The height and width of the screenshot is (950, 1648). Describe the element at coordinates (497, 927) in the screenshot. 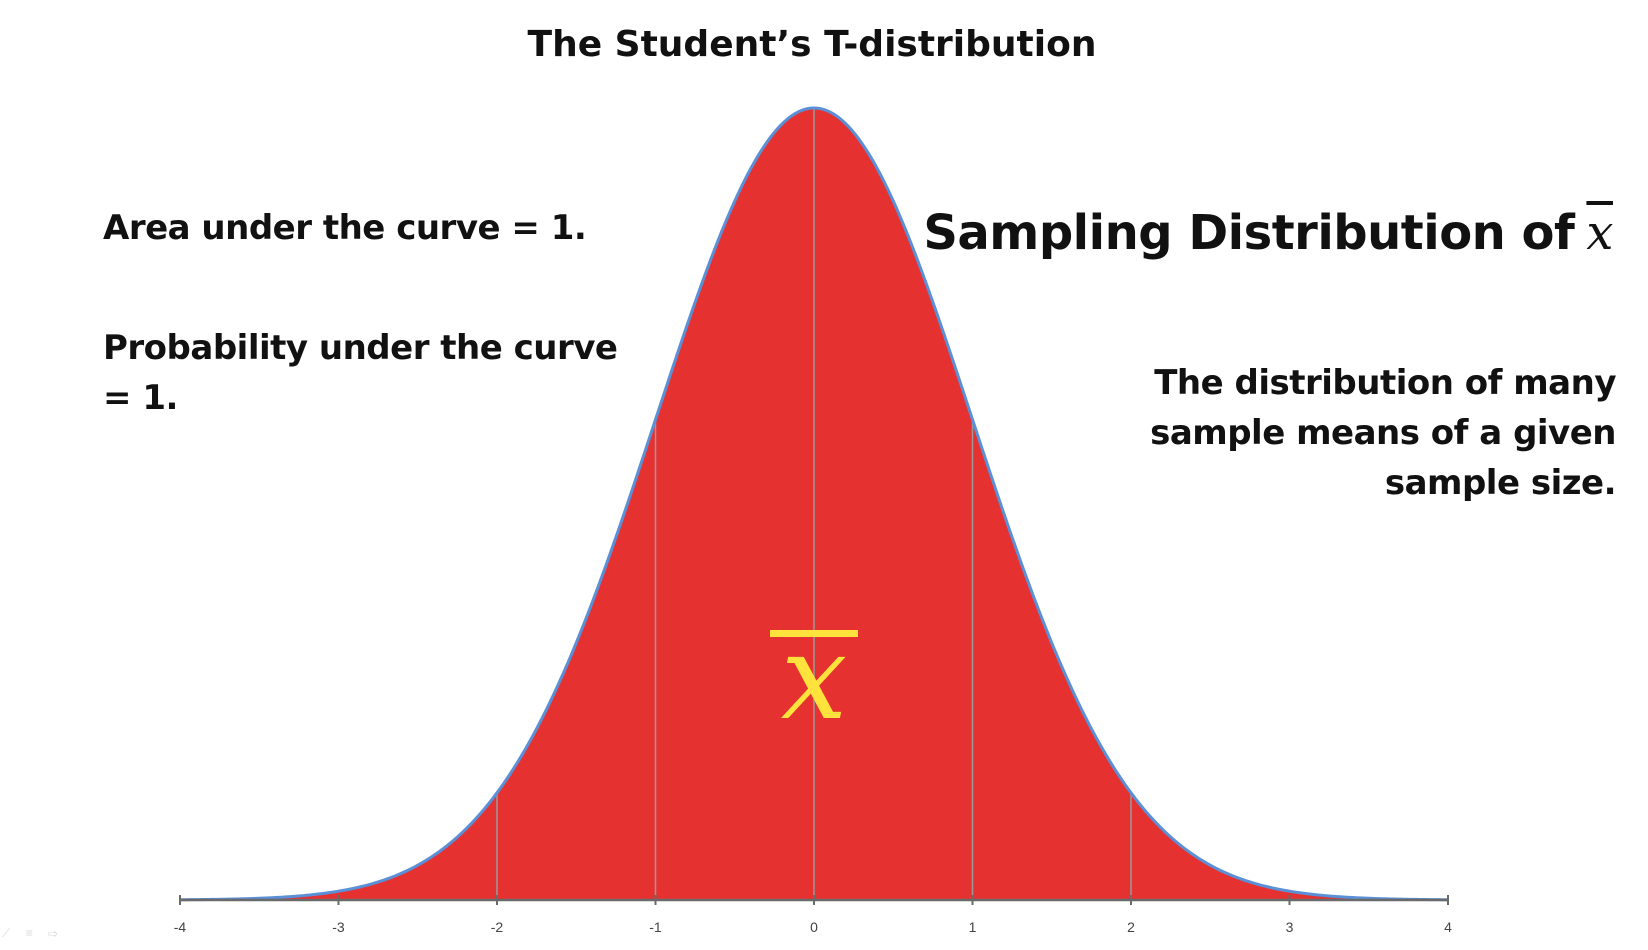

I see `x-tick-label-neg2: -2` at that location.